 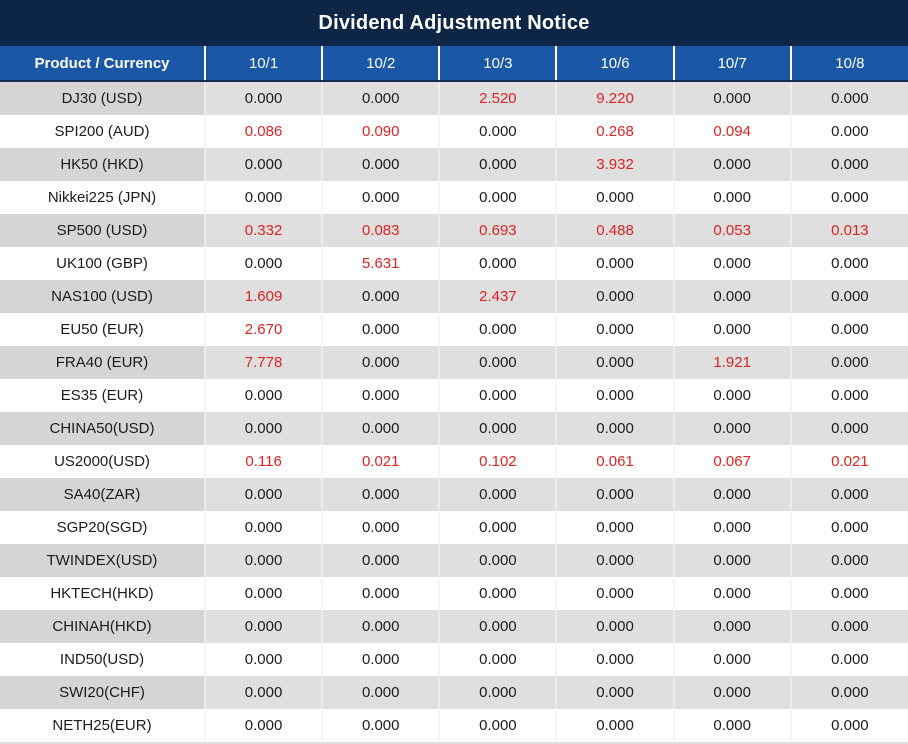 I want to click on header-date-10-3: 10/3, so click(x=497, y=64).